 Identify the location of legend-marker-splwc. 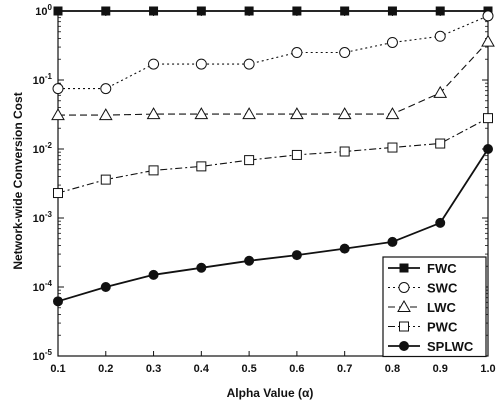
(404, 346).